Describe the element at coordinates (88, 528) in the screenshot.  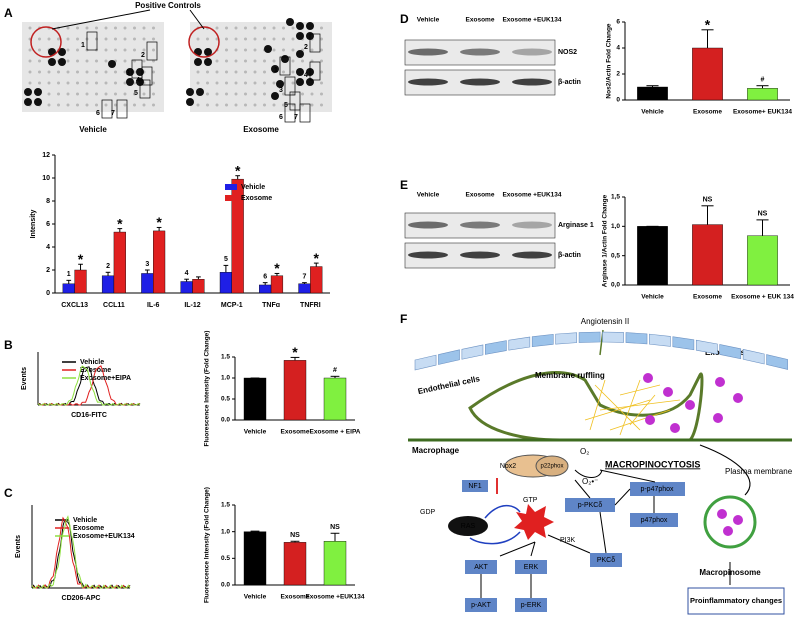
I see `legend-label: Exosome` at that location.